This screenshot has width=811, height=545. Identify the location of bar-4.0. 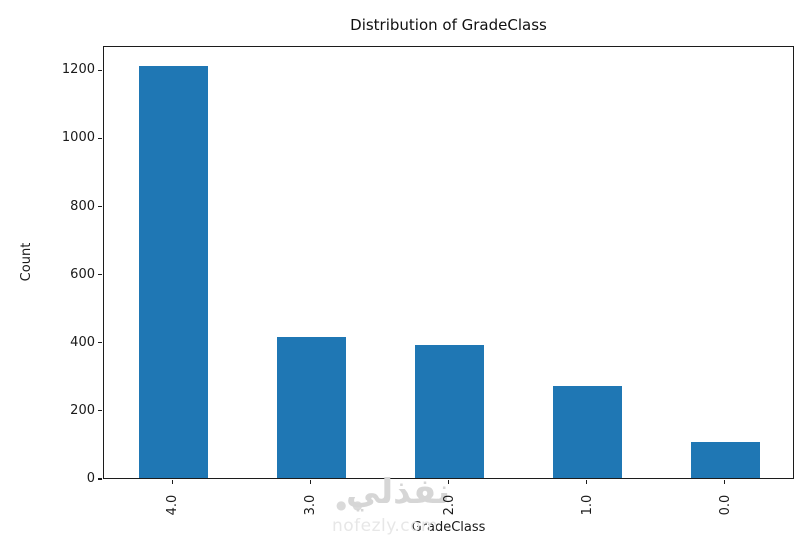
(173, 271).